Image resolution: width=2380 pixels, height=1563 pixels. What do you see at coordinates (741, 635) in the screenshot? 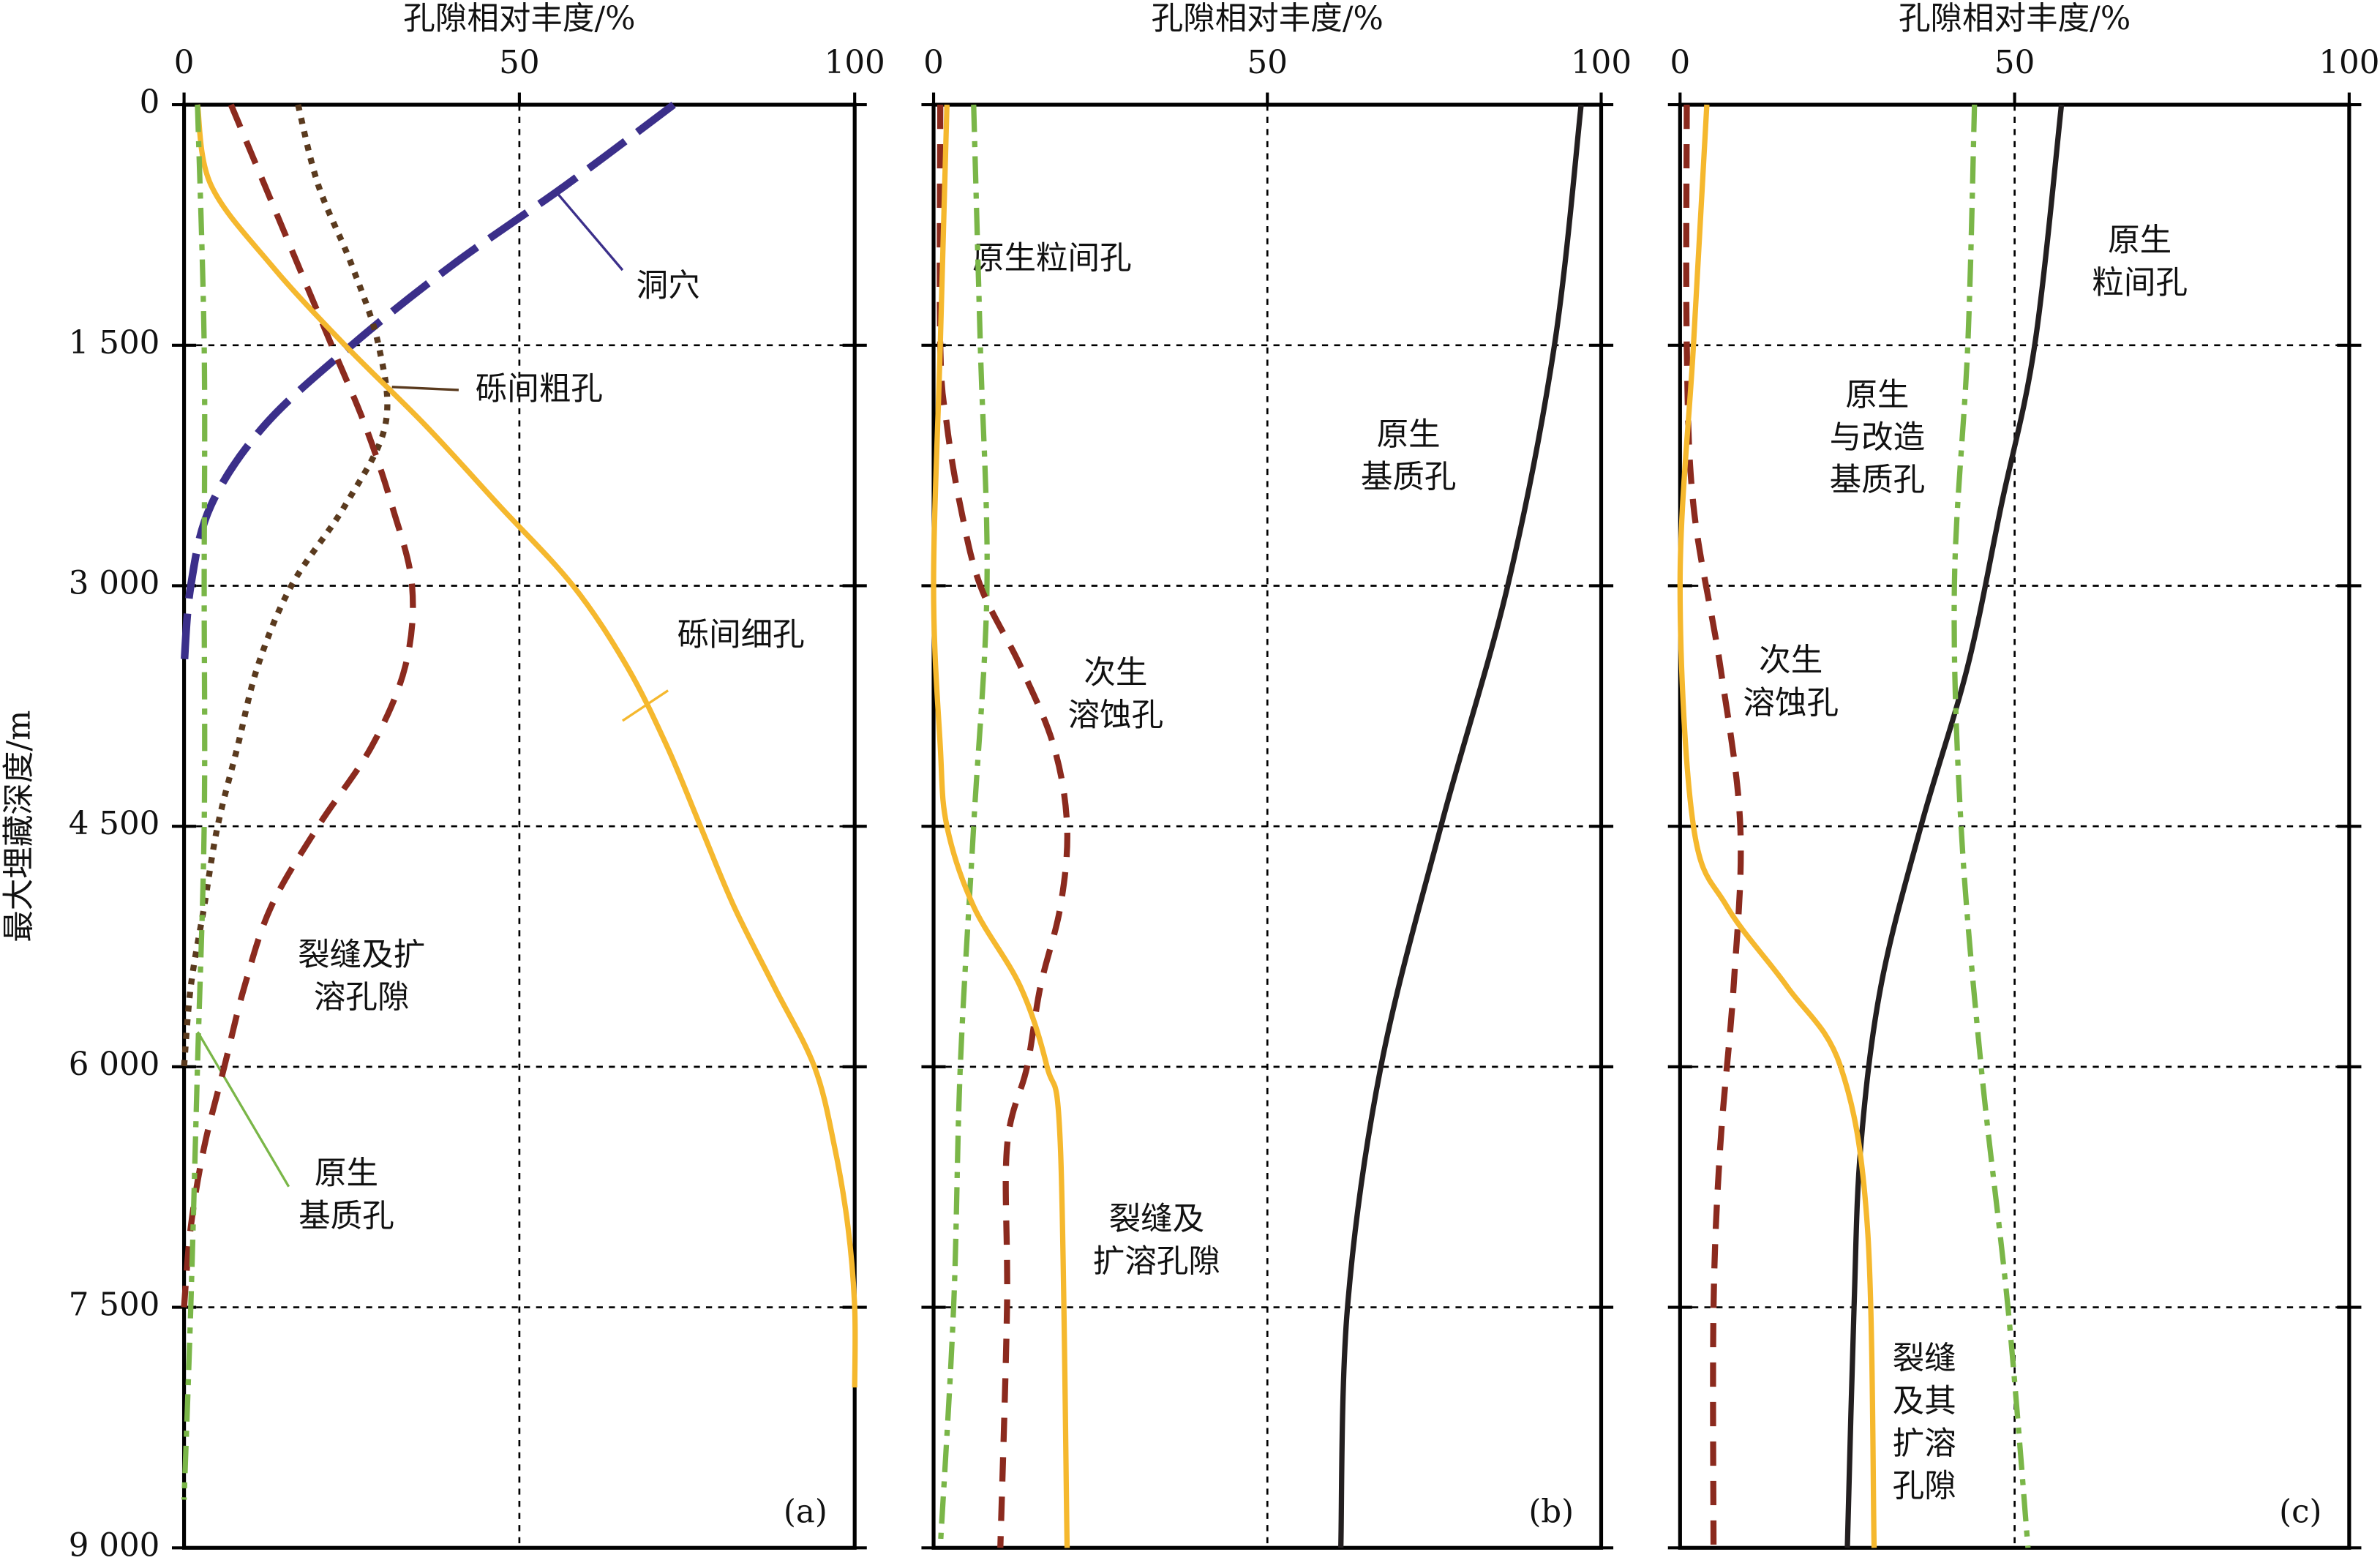
I see `series-label: 砾间细孔` at bounding box center [741, 635].